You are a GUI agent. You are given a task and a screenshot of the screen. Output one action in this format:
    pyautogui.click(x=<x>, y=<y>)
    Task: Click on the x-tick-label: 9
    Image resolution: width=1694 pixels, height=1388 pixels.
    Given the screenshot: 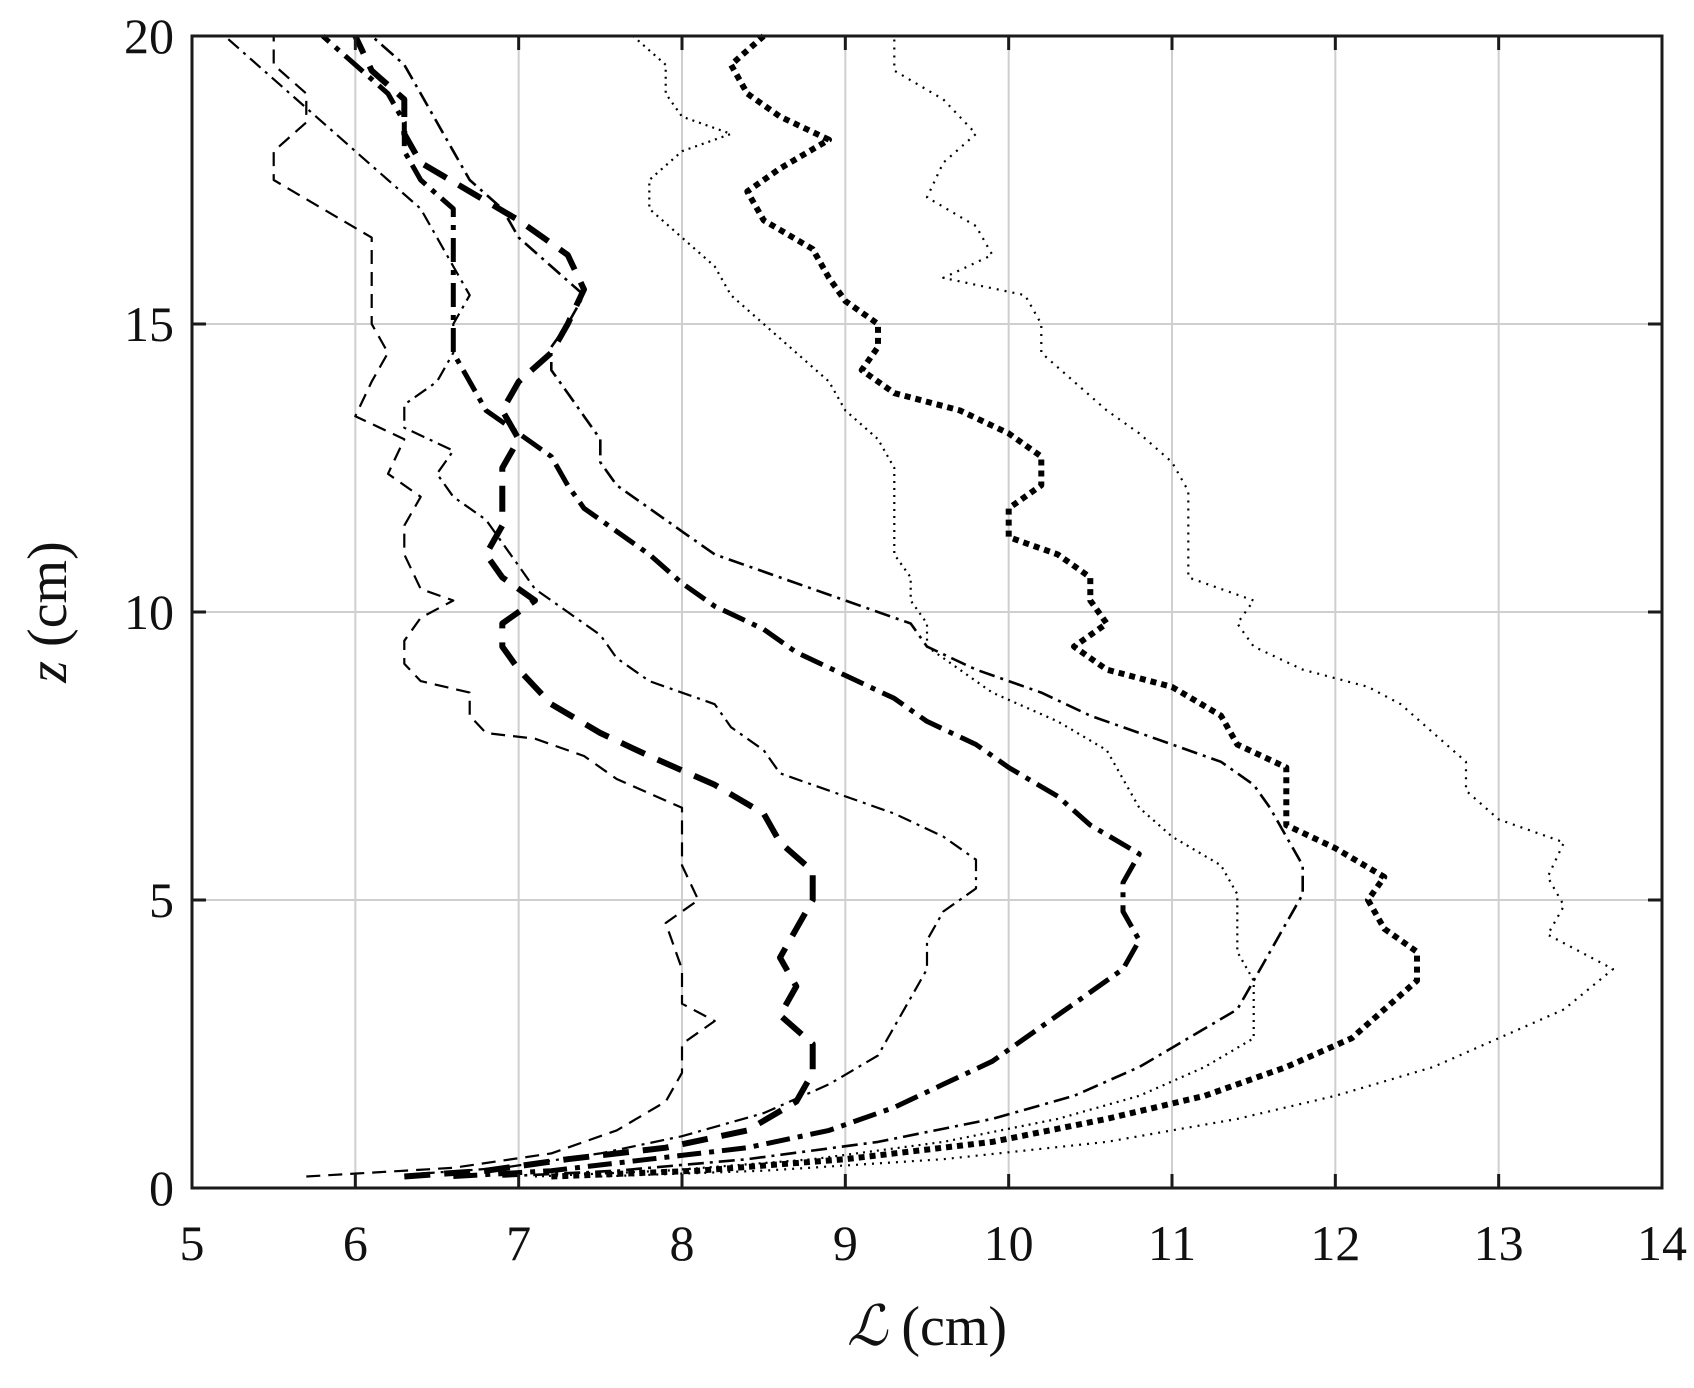 What is the action you would take?
    pyautogui.click(x=845, y=1243)
    